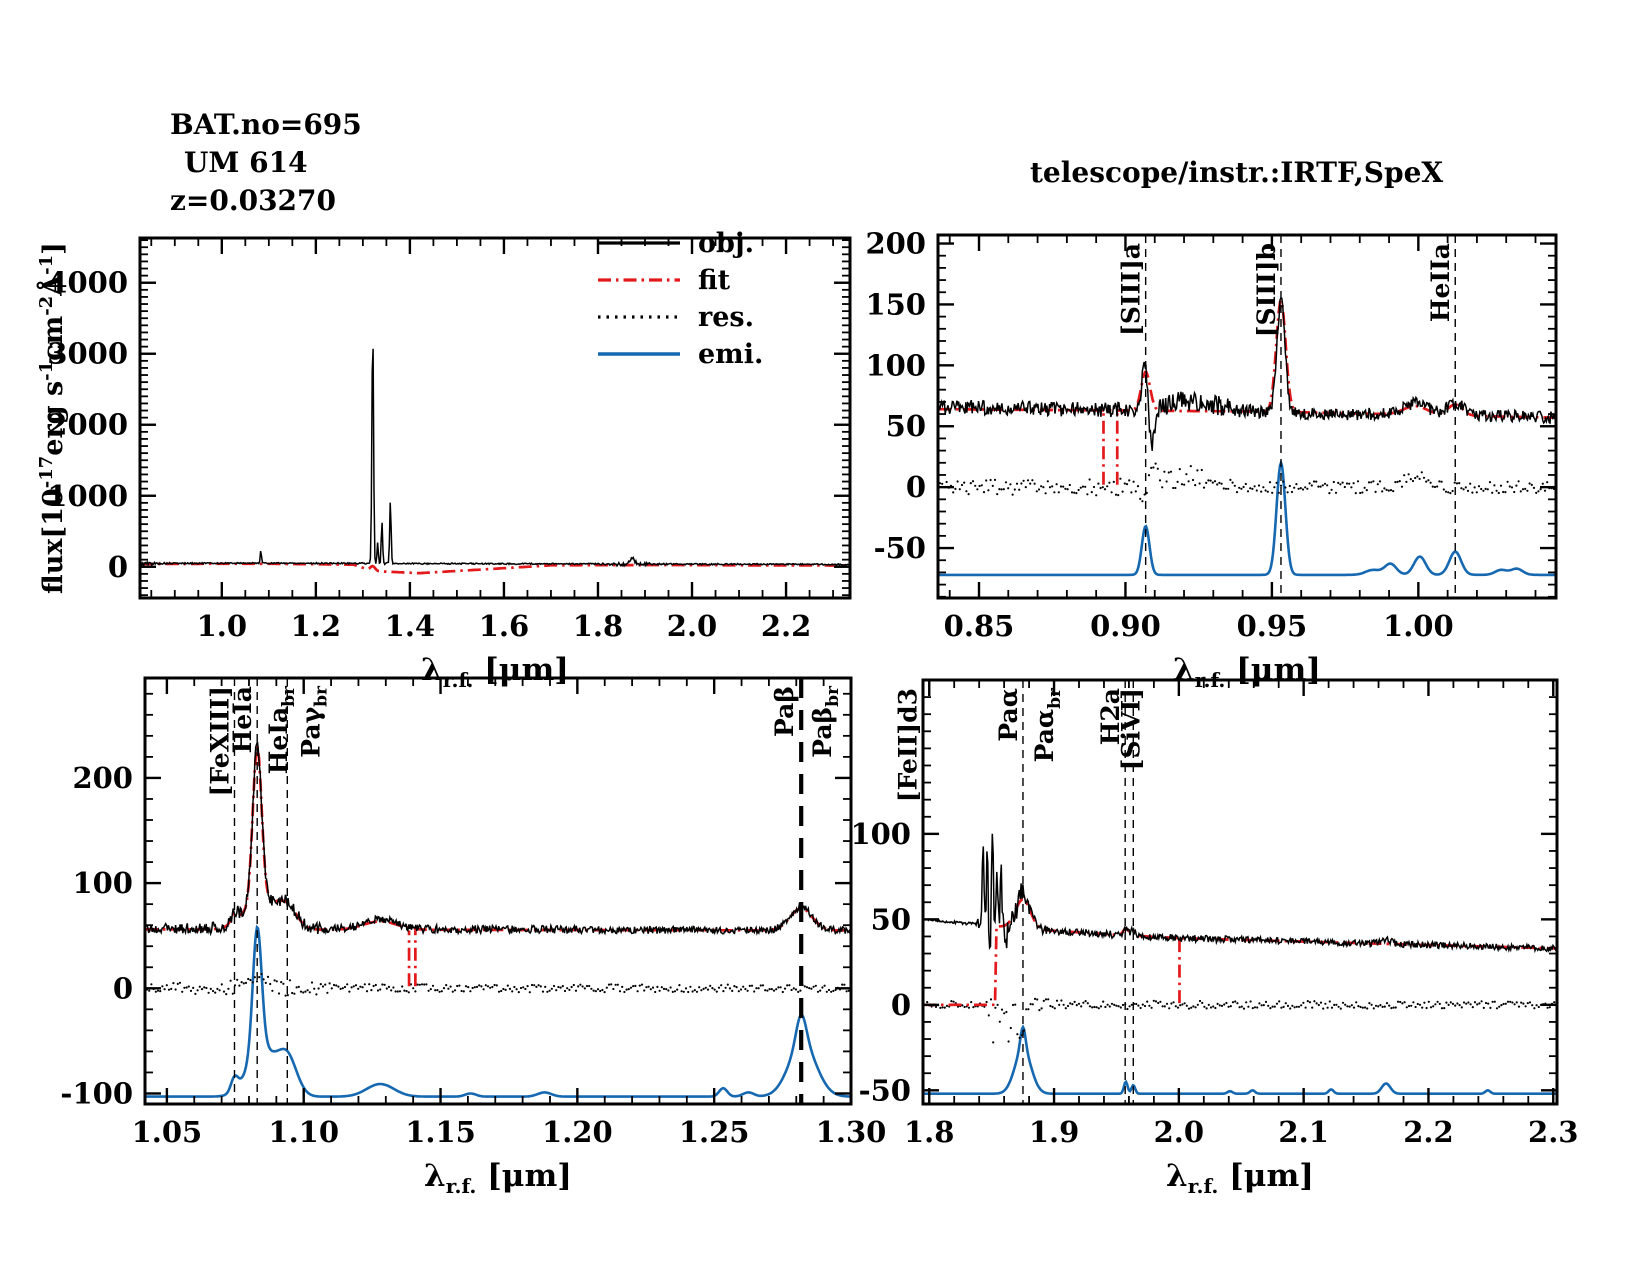  What do you see at coordinates (1272, 626) in the screenshot?
I see `x-tick-label: 0.95` at bounding box center [1272, 626].